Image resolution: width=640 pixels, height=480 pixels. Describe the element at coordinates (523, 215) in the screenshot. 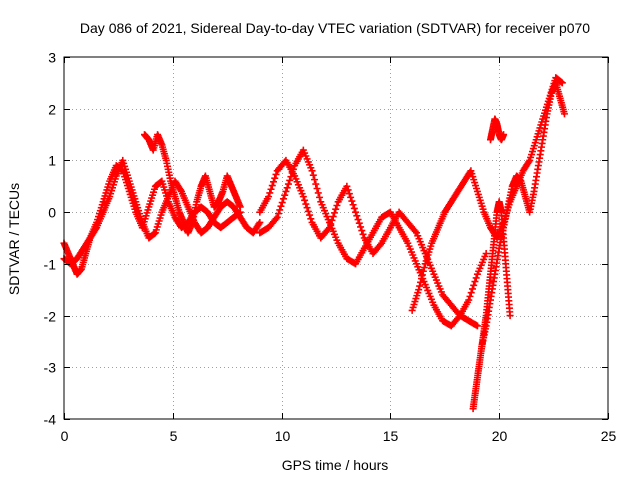

I see `series-track-h` at that location.